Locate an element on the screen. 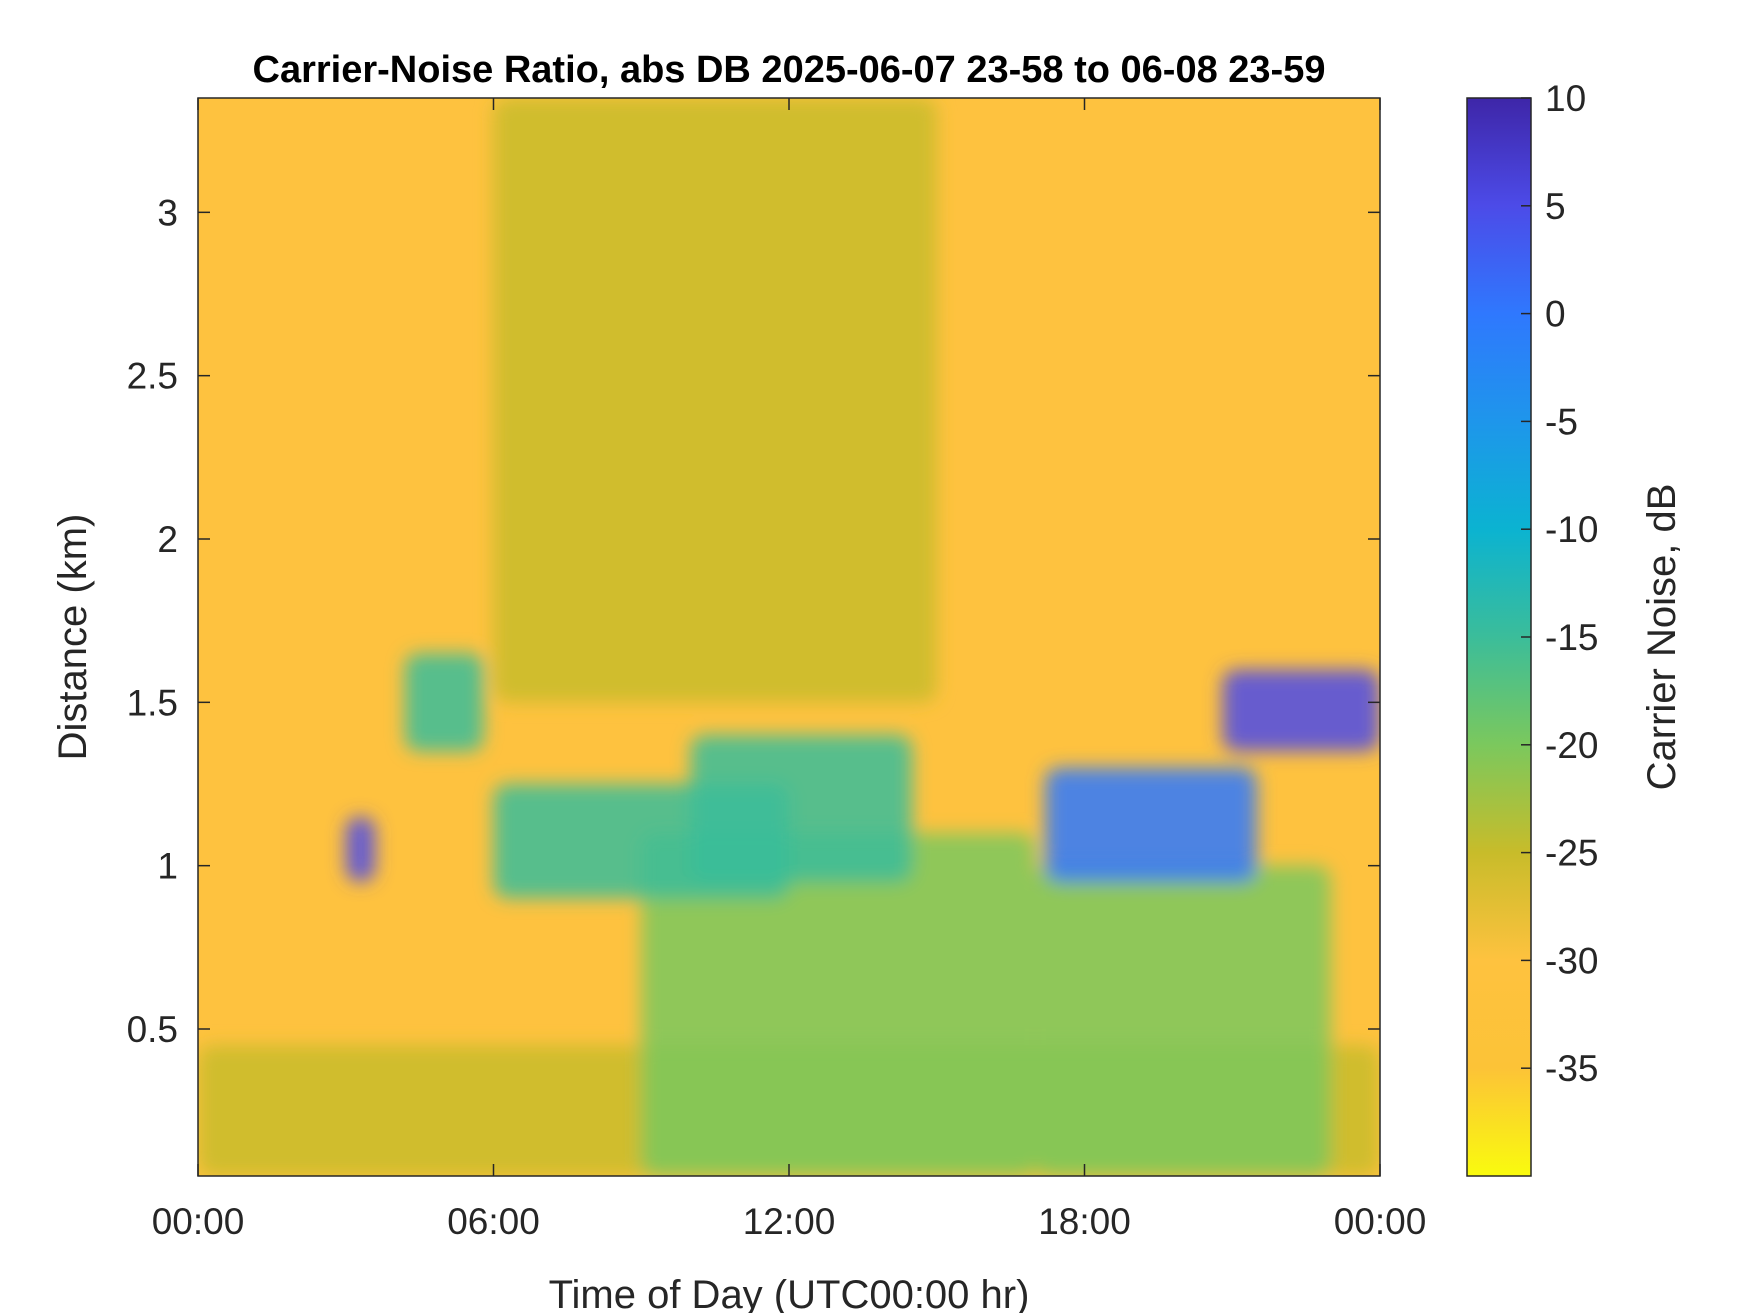 The width and height of the screenshot is (1750, 1313). colorbar-tick-label: -5 is located at coordinates (1561, 421).